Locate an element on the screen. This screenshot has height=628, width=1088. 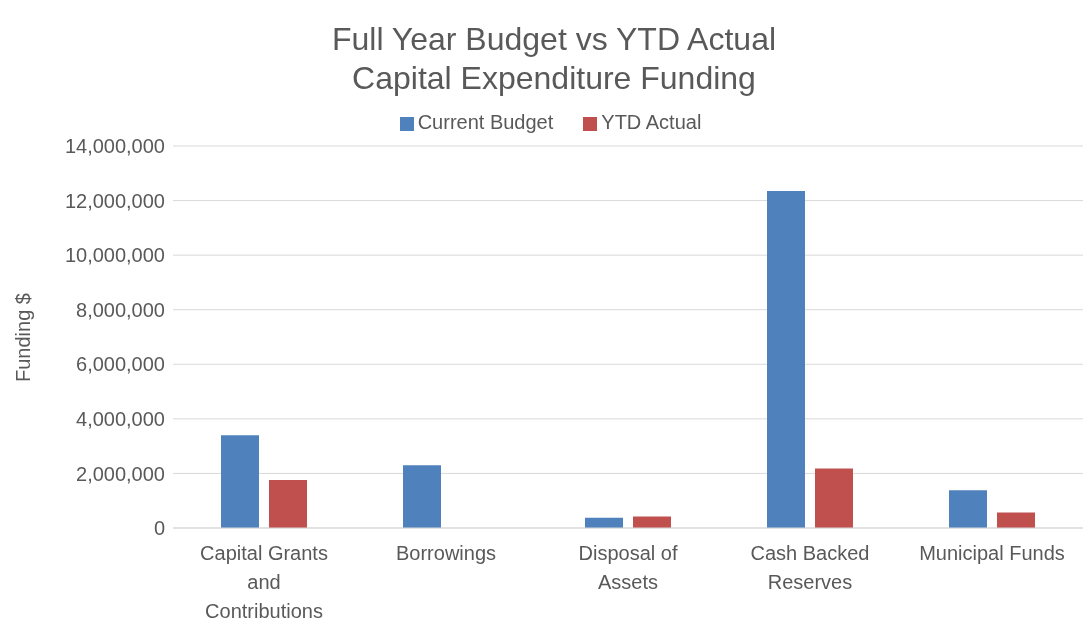
x-tick-label: Disposal of Assets is located at coordinates (628, 567).